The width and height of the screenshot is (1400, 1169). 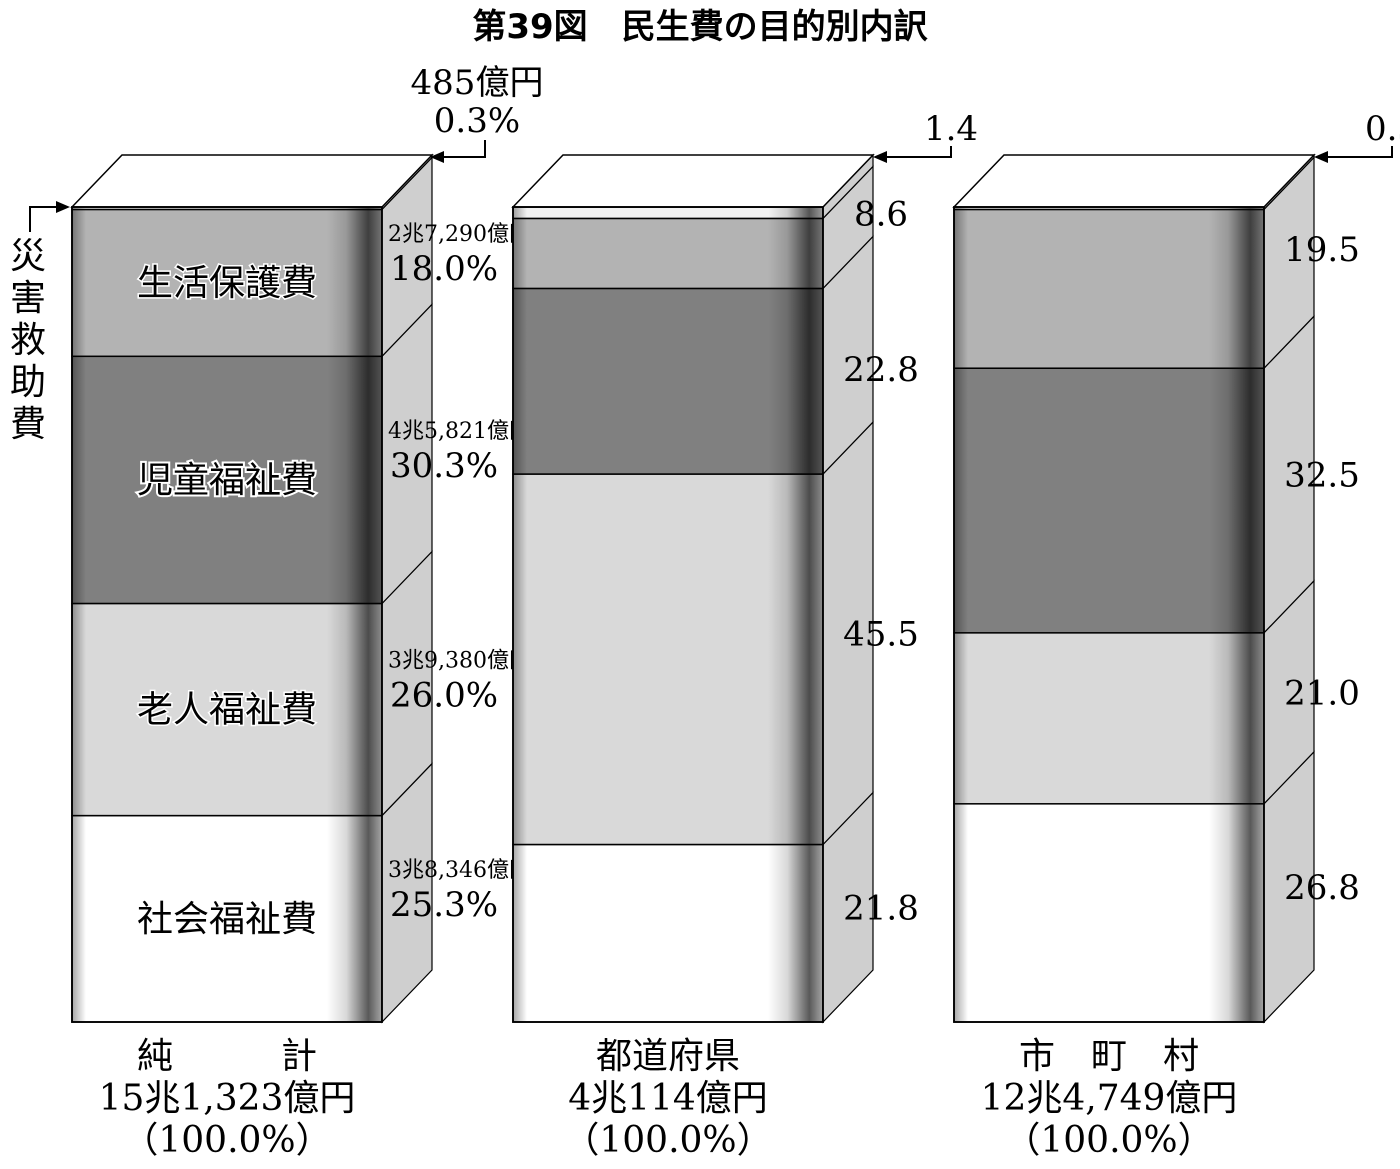 What do you see at coordinates (1322, 476) in the screenshot?
I see `segment-label-municipality-child: 32.5` at bounding box center [1322, 476].